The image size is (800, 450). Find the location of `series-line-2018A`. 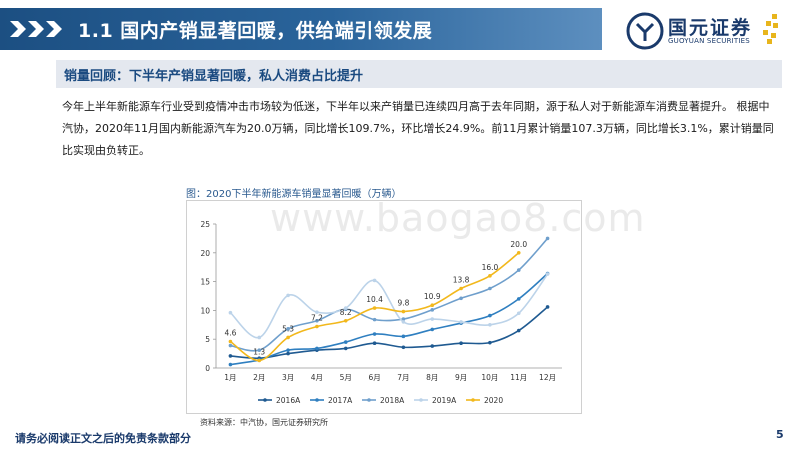

series-line-2018A is located at coordinates (389, 294).